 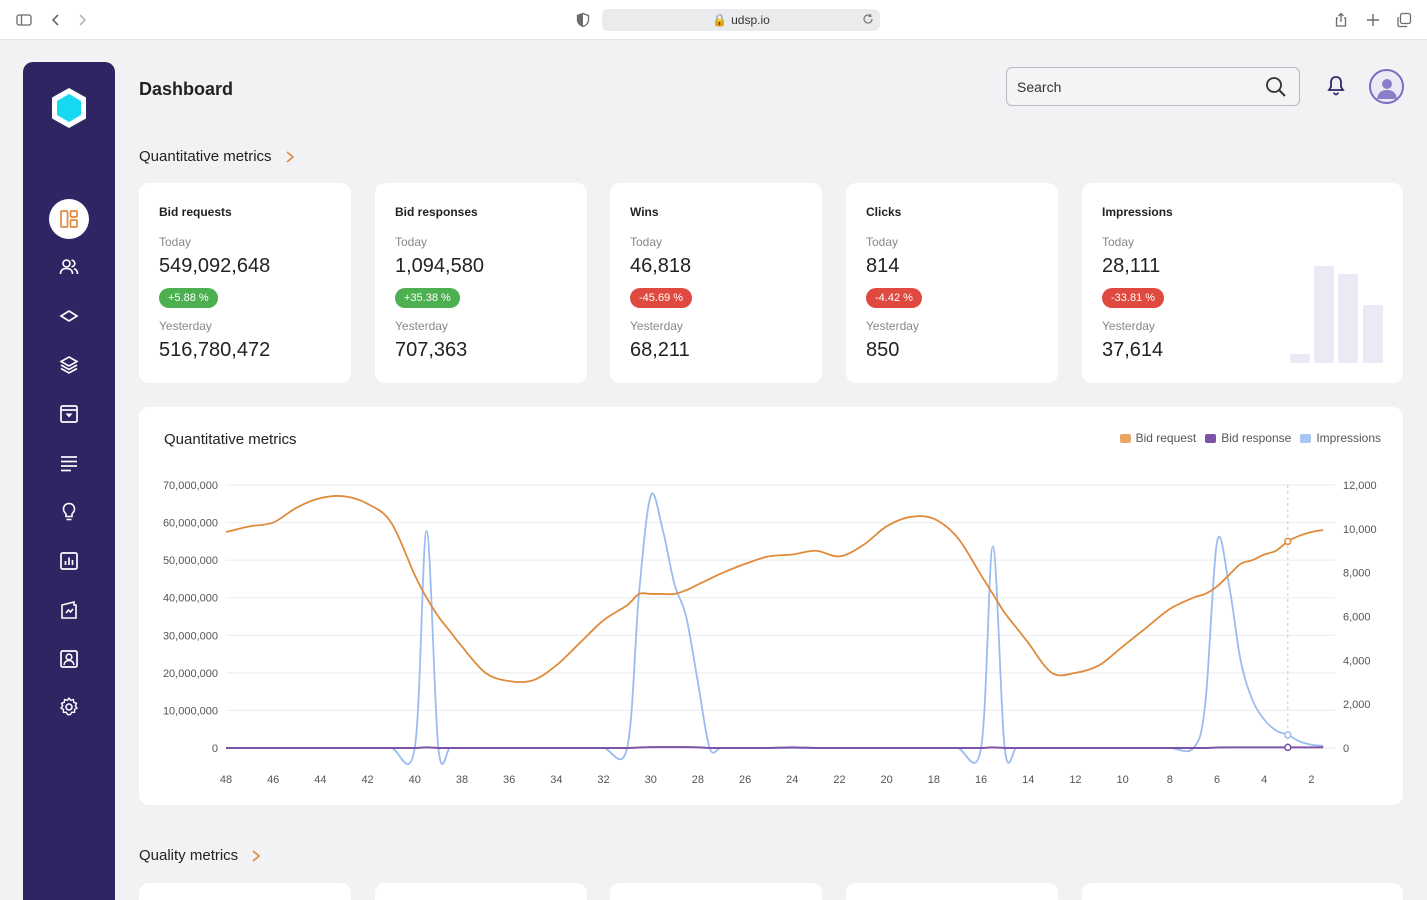 I want to click on metric-card-clicks: Clicks Today 814 -4.42 % Yesterday 850, so click(x=952, y=283).